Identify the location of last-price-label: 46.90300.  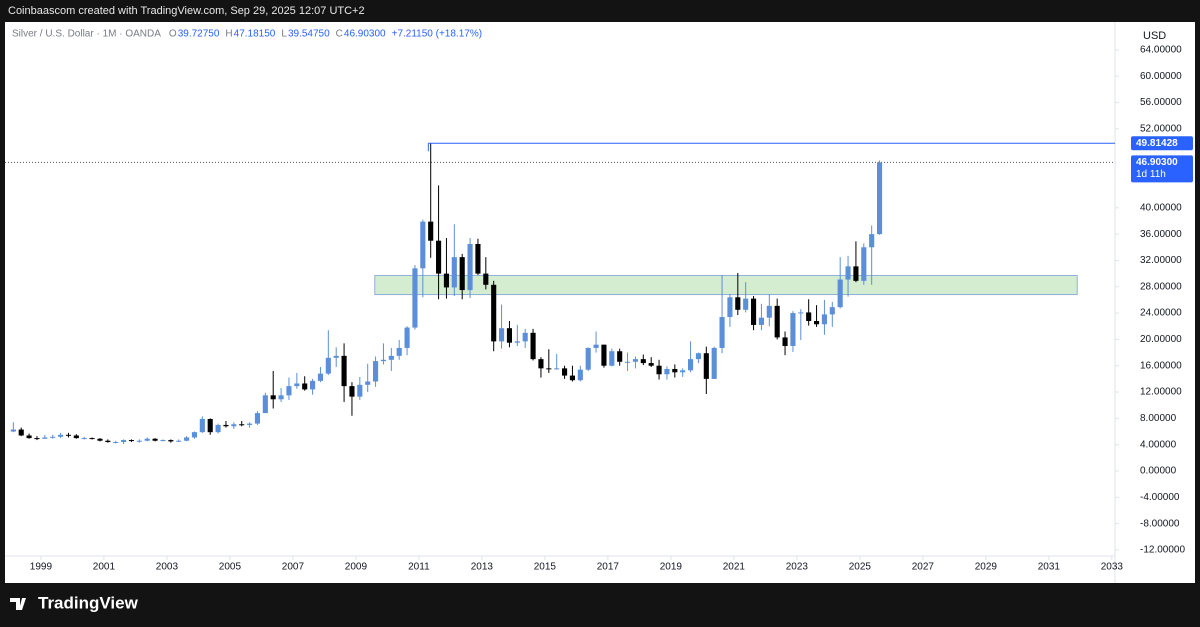
(1157, 162).